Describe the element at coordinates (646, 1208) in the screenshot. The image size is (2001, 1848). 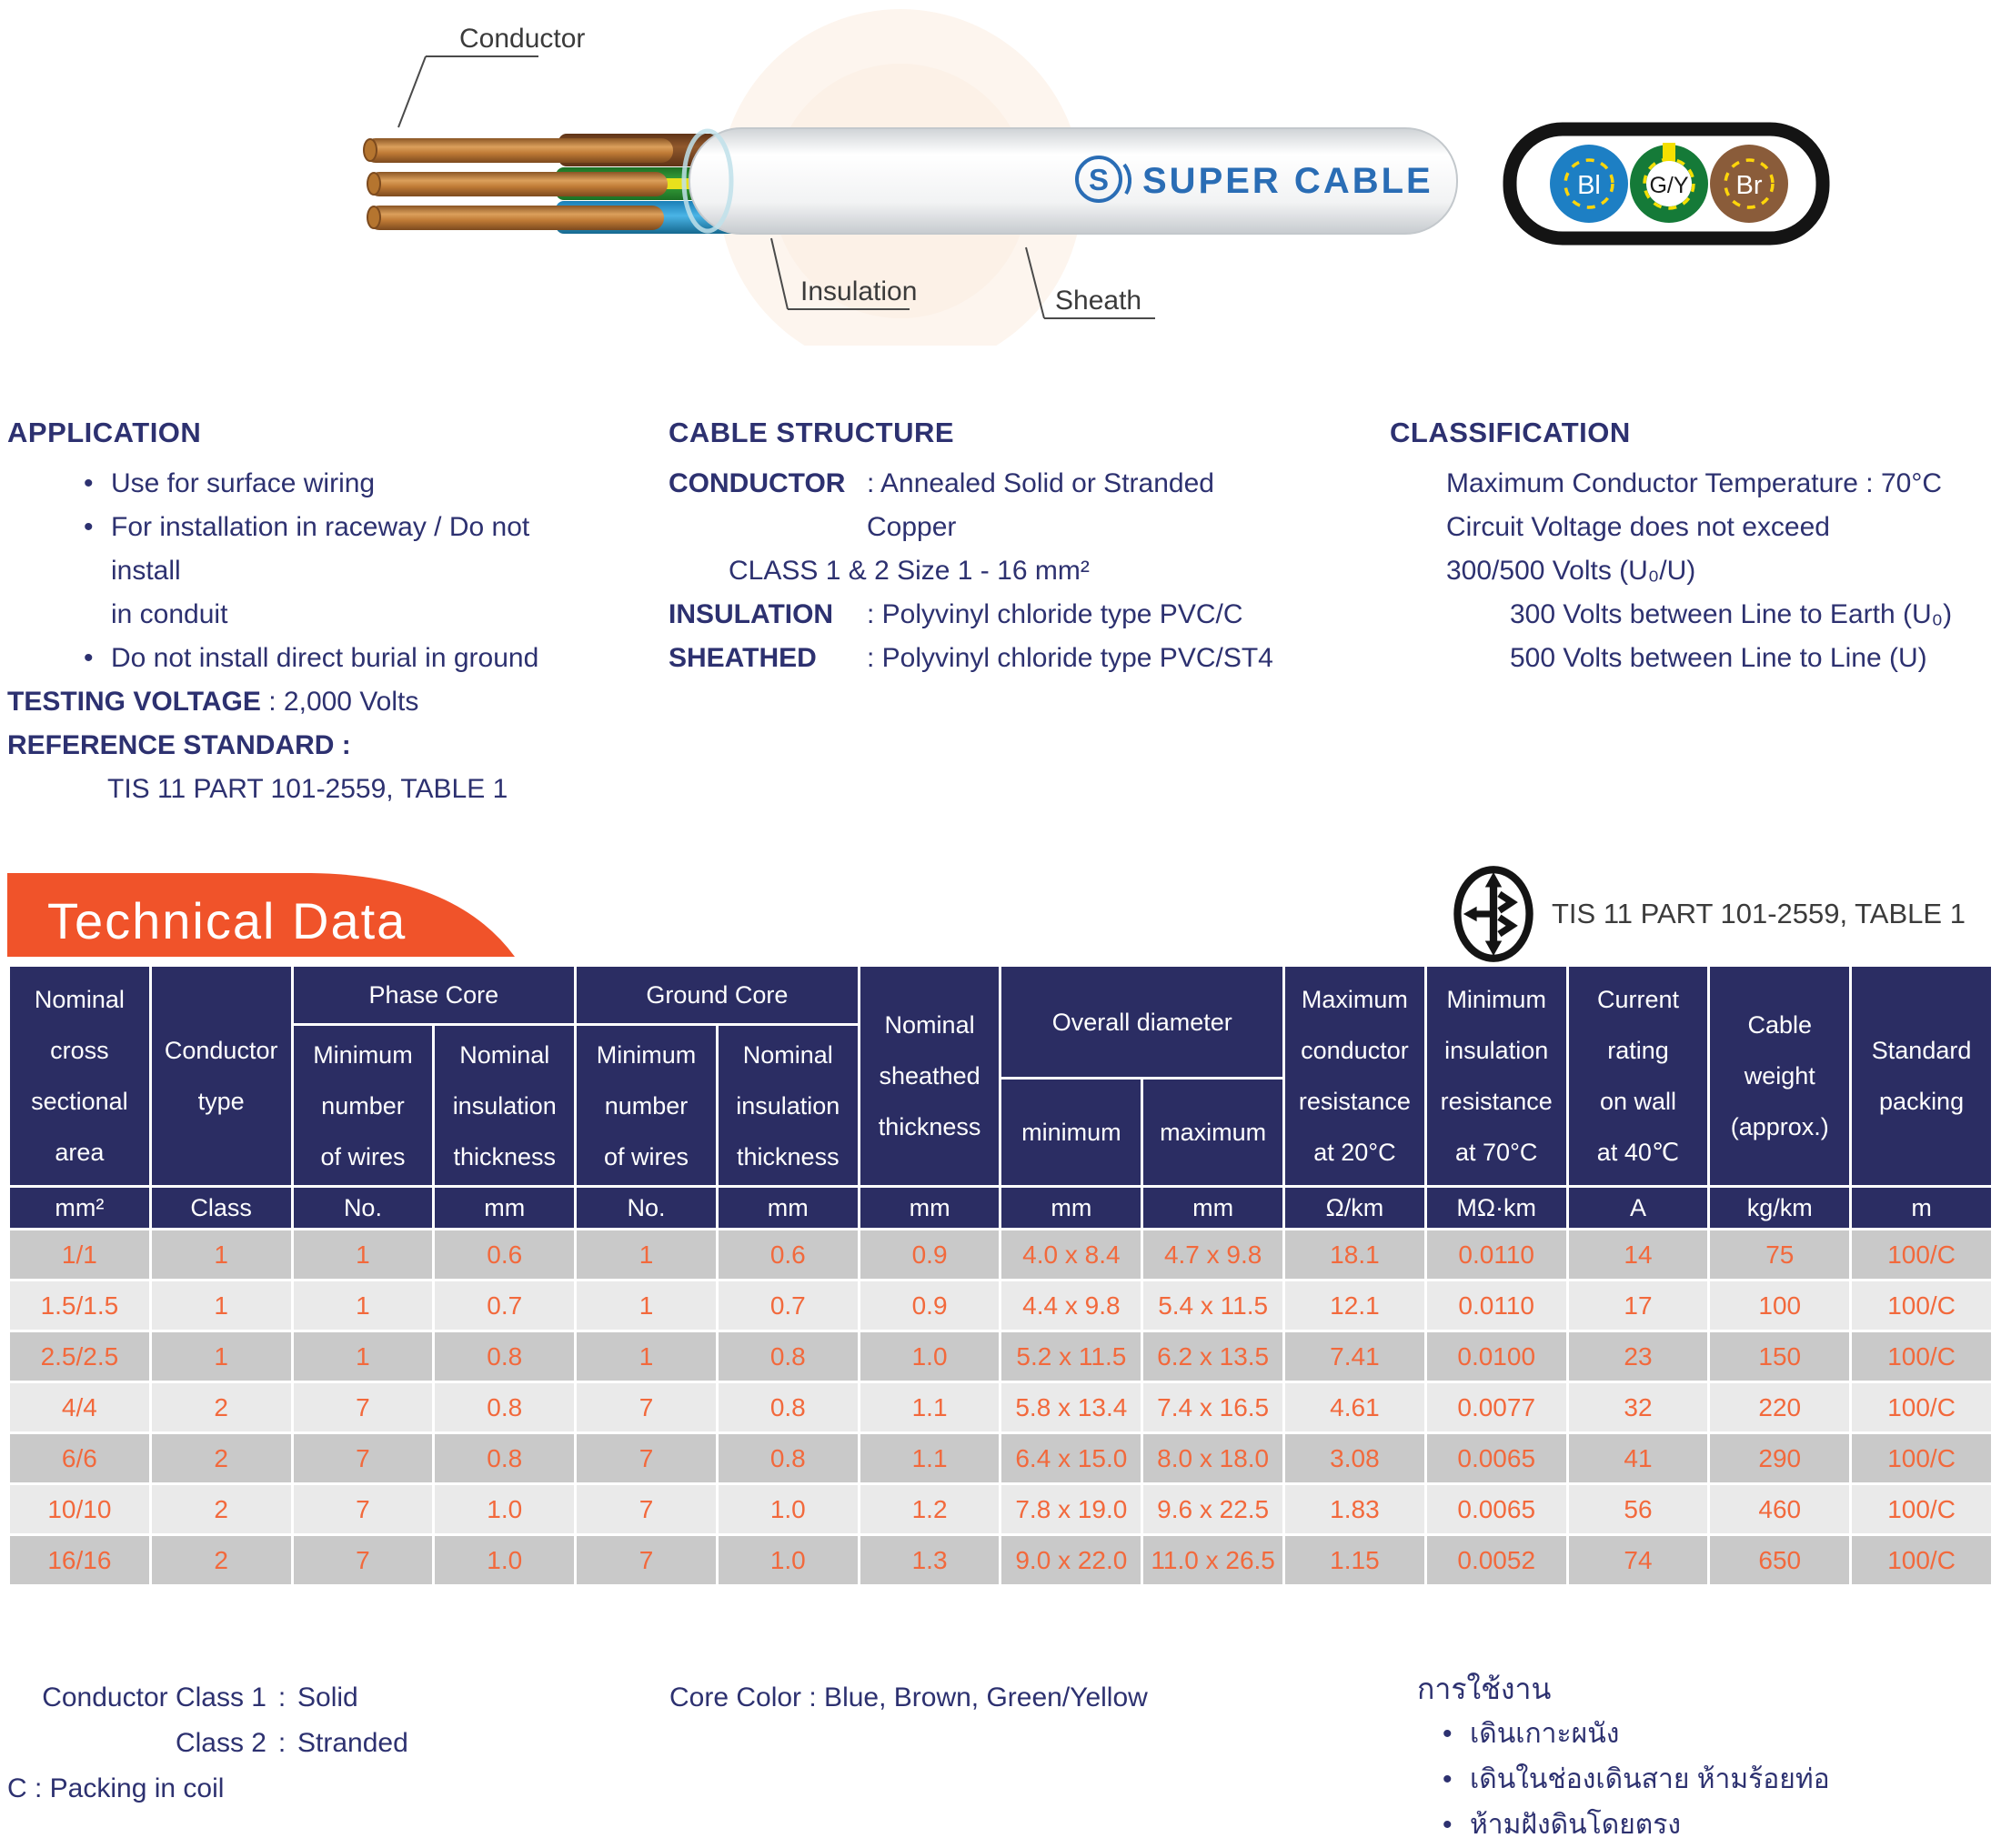
I see `unit-cell: No.` at that location.